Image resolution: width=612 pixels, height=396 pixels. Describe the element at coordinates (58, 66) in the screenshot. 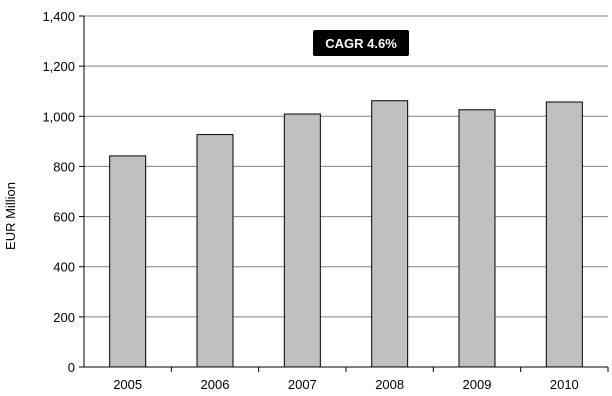

I see `y-tick-label: 1,200` at that location.